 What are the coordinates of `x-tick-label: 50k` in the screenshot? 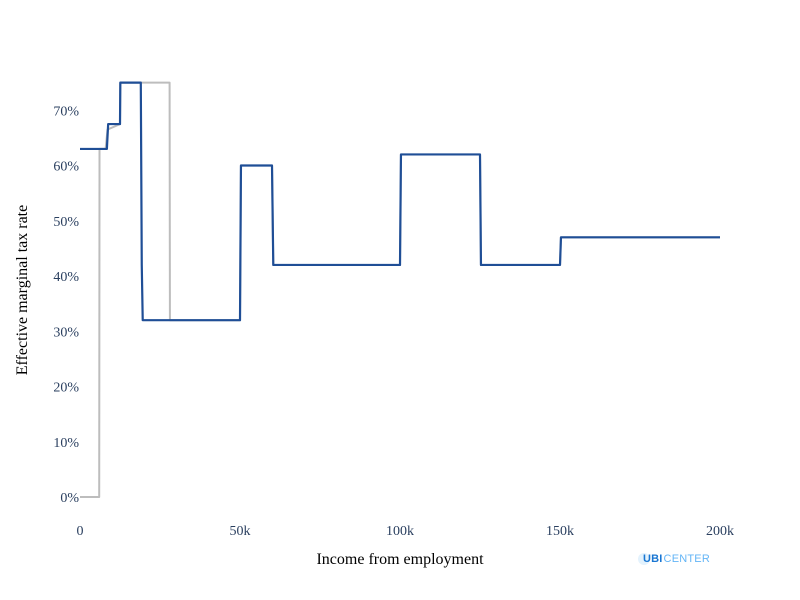 It's located at (240, 531).